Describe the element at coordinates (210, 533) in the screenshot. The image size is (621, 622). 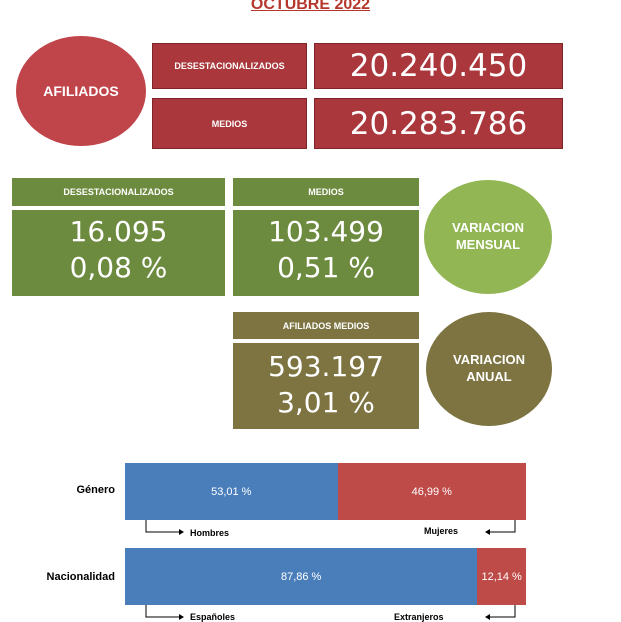
I see `genero-hombres-name: Hombres` at that location.